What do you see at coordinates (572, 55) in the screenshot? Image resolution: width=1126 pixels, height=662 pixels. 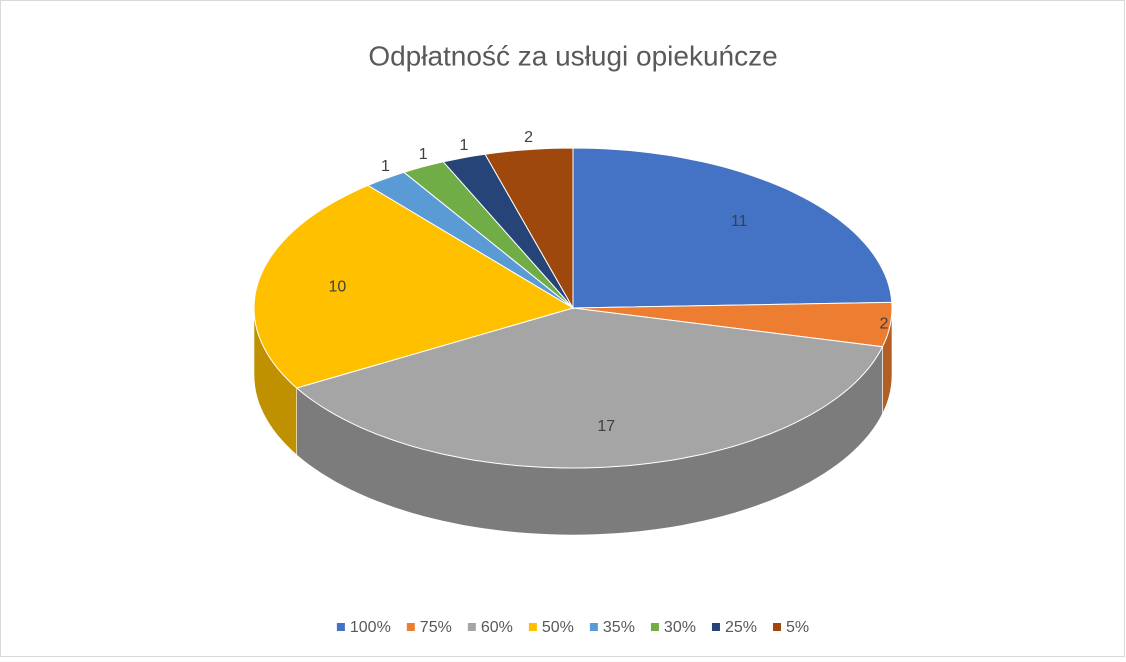 I see `chart-title: Odpłatność za usługi opiekuńcze` at bounding box center [572, 55].